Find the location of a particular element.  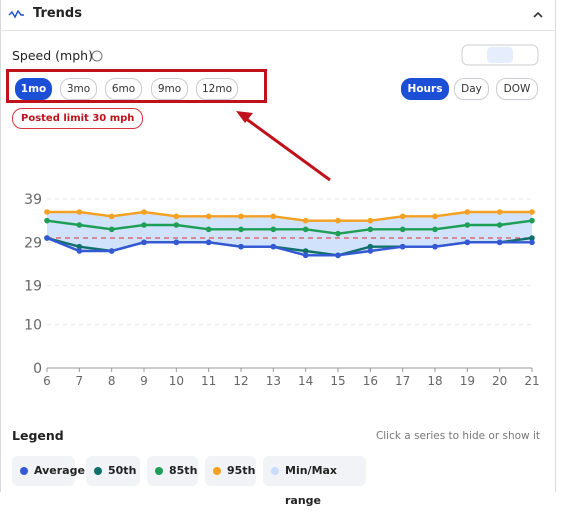

arrow-head is located at coordinates (244, 117).